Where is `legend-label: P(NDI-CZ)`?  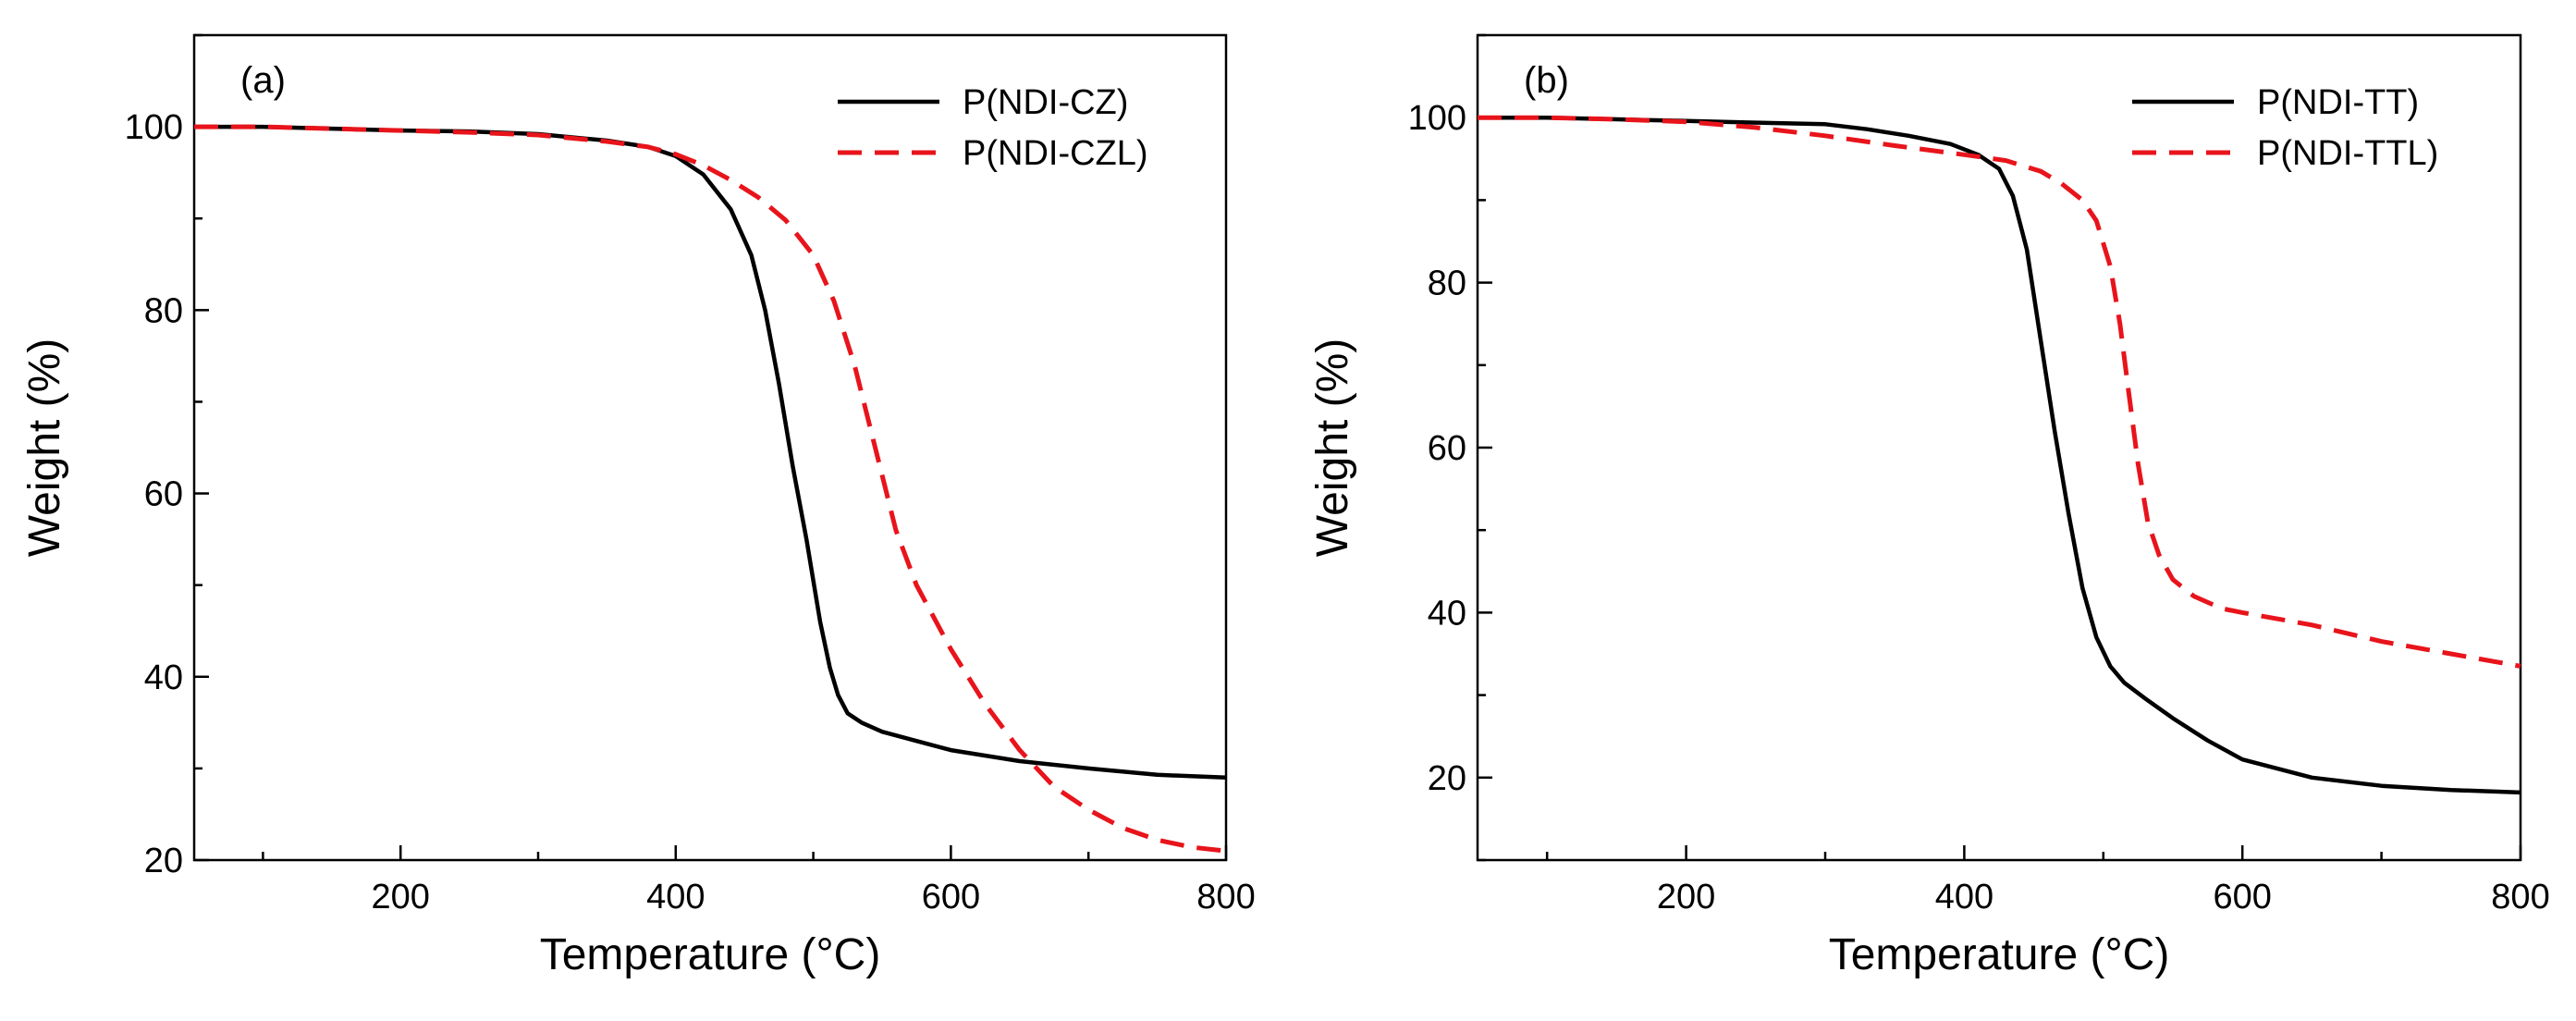
legend-label: P(NDI-CZ) is located at coordinates (1045, 103).